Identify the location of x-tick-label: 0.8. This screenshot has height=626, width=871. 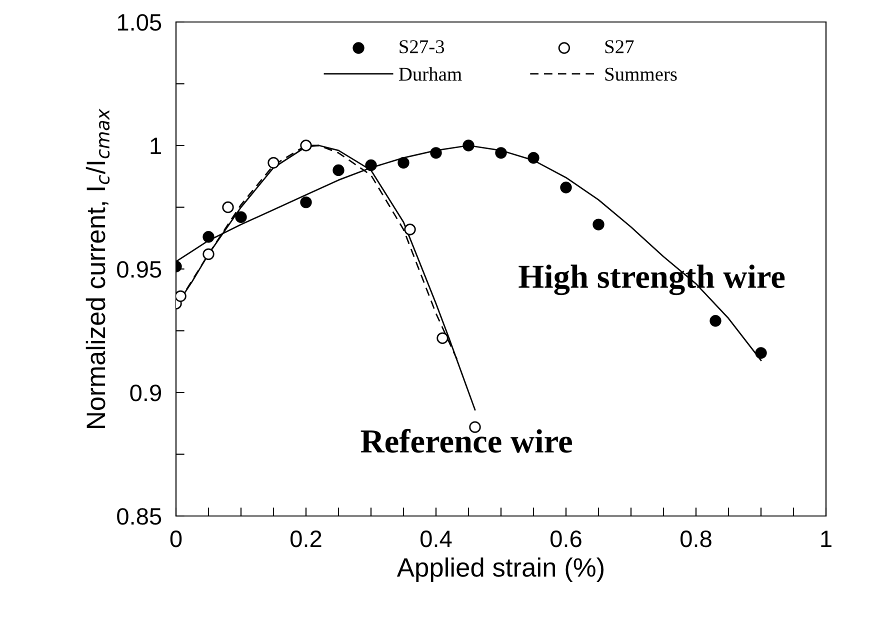
(696, 539).